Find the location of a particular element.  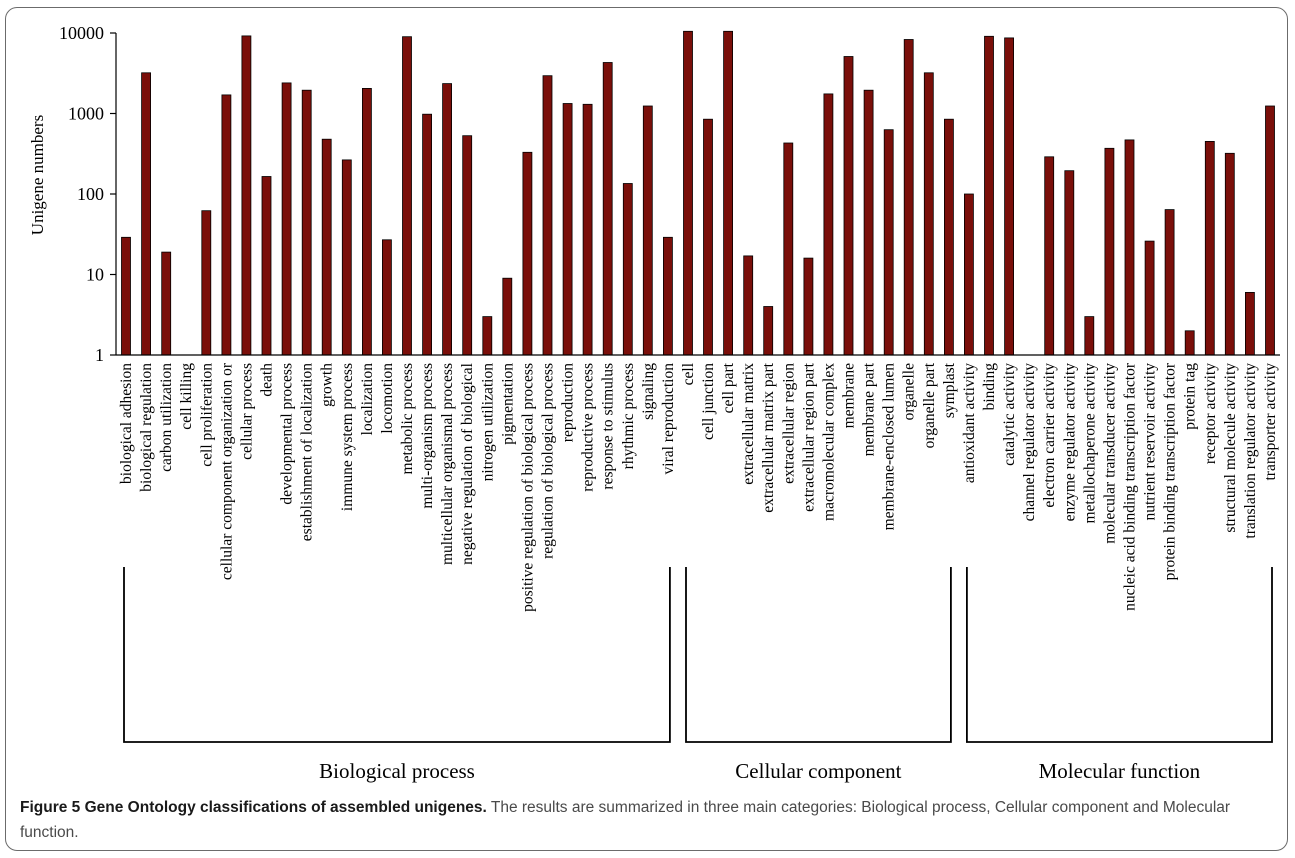

x-tick-label-biological-regulation: biological regulation is located at coordinates (146, 427).